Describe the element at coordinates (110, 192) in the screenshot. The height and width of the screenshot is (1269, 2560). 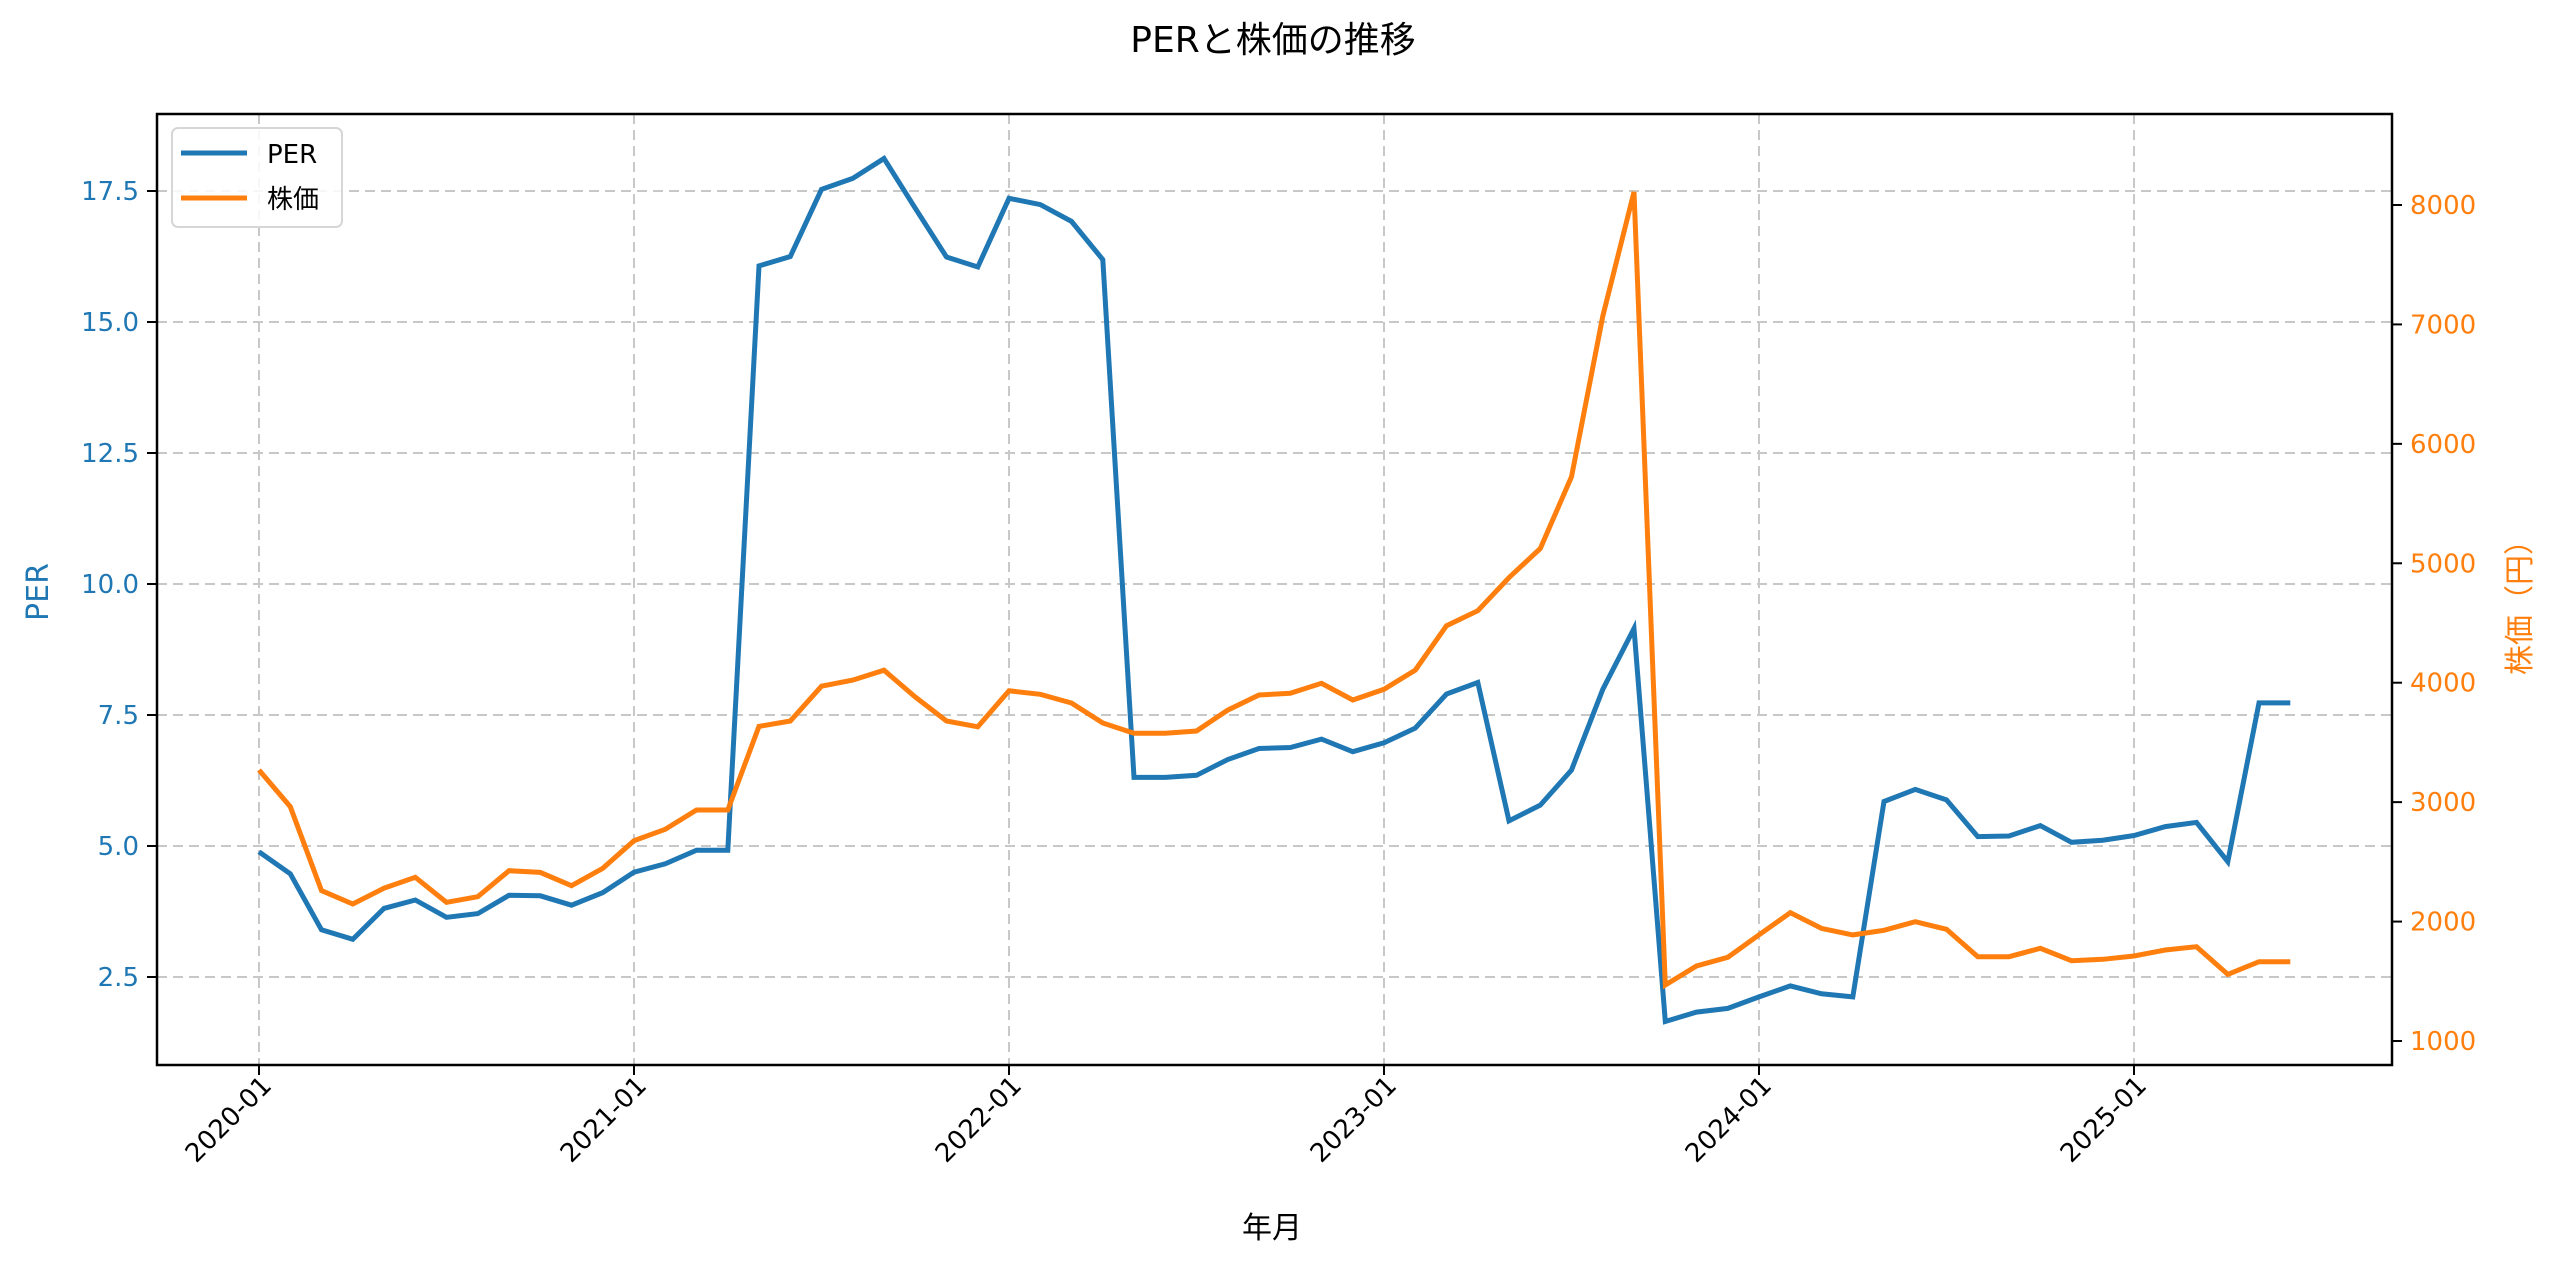
I see `left-tick-label: 17.5` at that location.